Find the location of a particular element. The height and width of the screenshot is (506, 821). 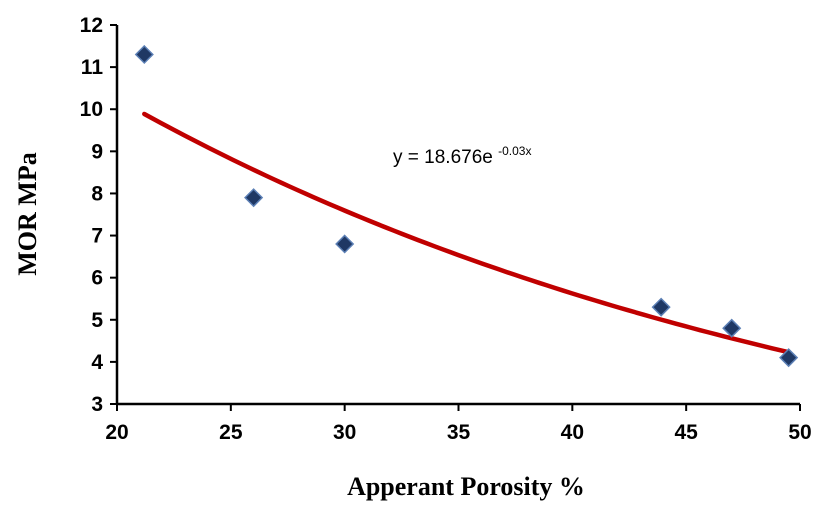

trendline-equation-base: y = 18.676e is located at coordinates (443, 157).